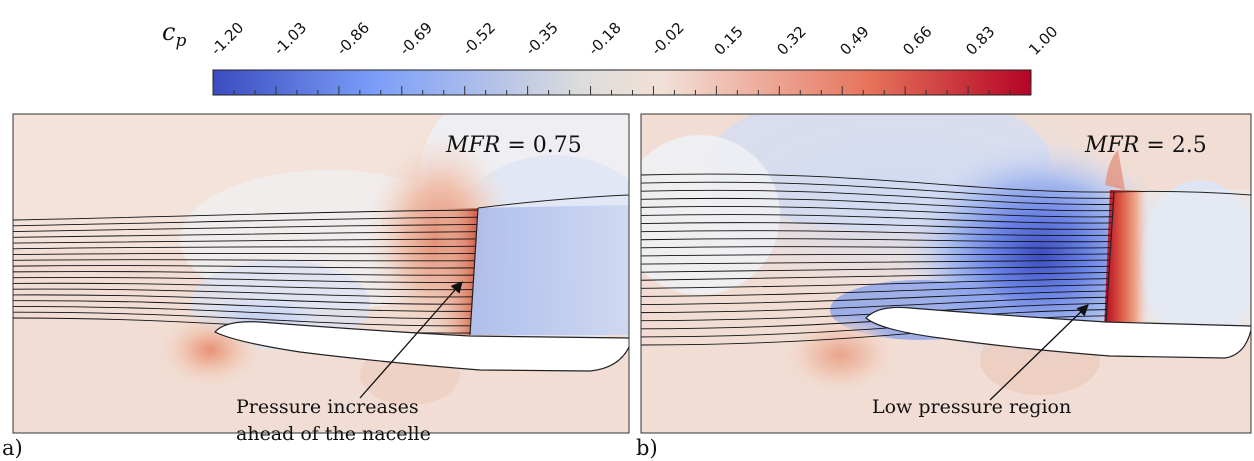 The image size is (1254, 461). What do you see at coordinates (174, 34) in the screenshot?
I see `colorbar-variable: cp` at bounding box center [174, 34].